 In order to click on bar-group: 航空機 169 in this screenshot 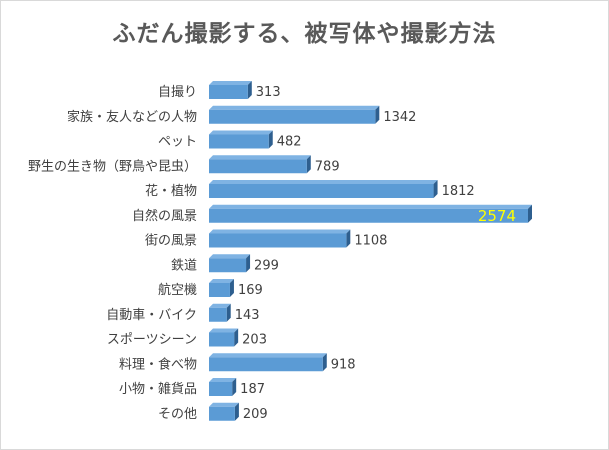, I will do `click(210, 288)`.